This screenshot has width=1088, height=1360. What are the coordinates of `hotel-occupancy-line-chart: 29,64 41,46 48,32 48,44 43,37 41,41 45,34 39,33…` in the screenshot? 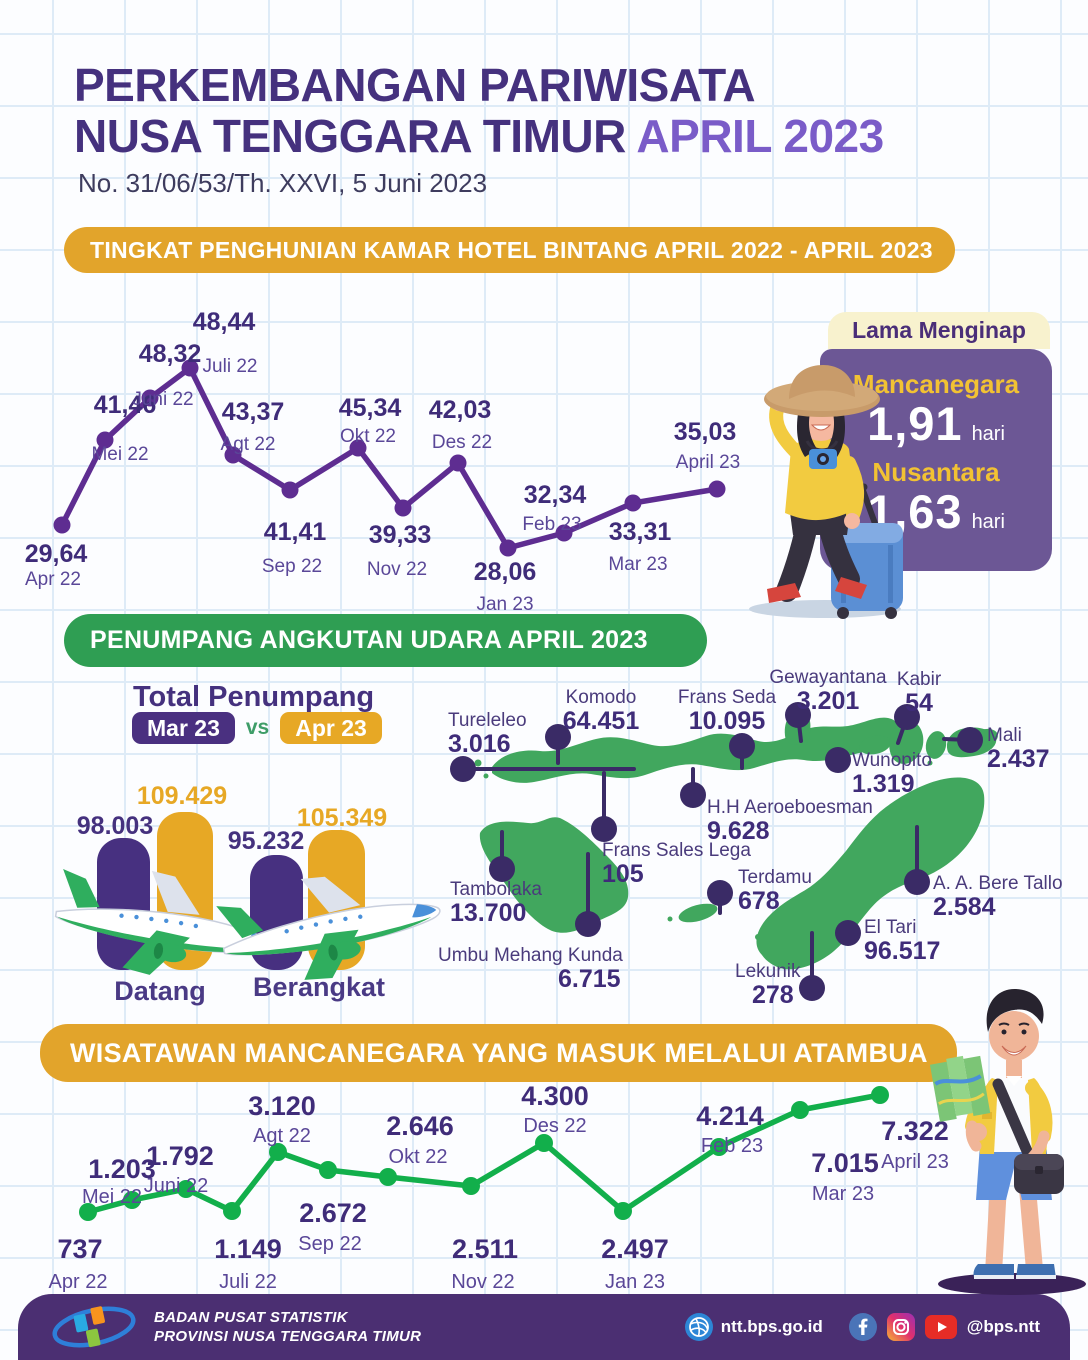 It's located at (382, 461).